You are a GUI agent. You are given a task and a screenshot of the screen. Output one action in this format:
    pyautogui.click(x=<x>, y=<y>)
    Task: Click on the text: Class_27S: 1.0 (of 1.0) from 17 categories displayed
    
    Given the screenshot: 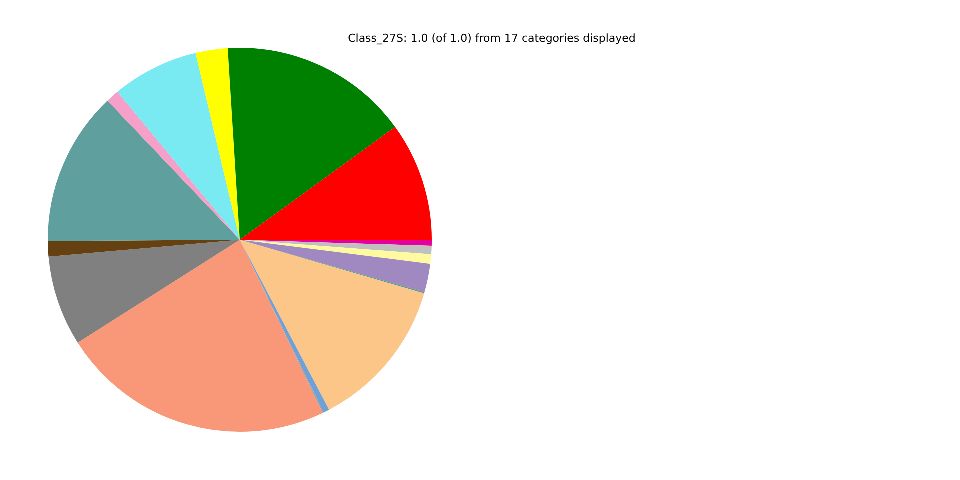 What is the action you would take?
    pyautogui.click(x=492, y=38)
    